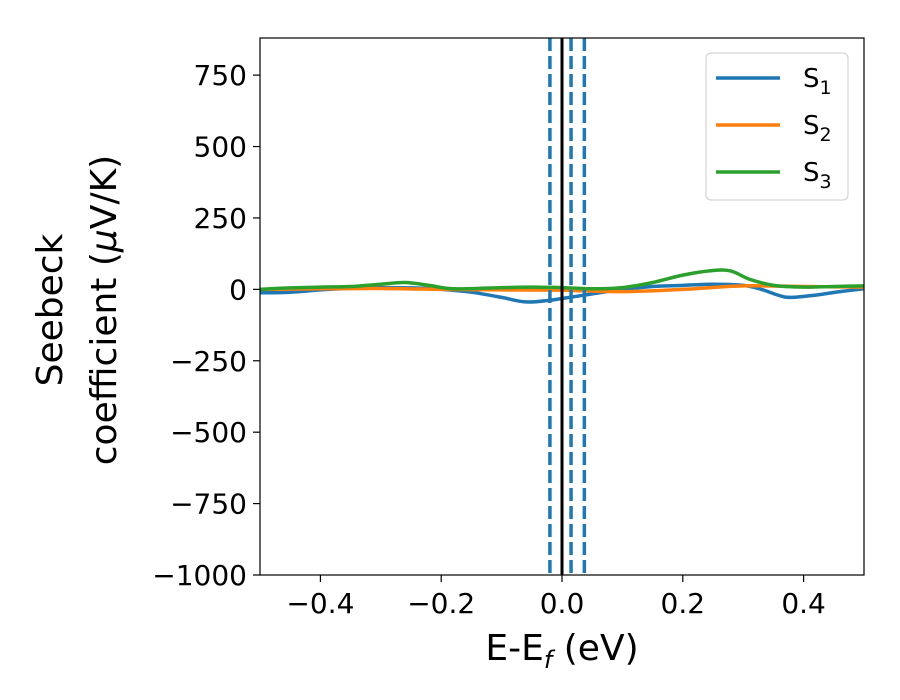 The width and height of the screenshot is (900, 700). I want to click on y-axis-label-line2: coefficient (μV/K), so click(104, 310).